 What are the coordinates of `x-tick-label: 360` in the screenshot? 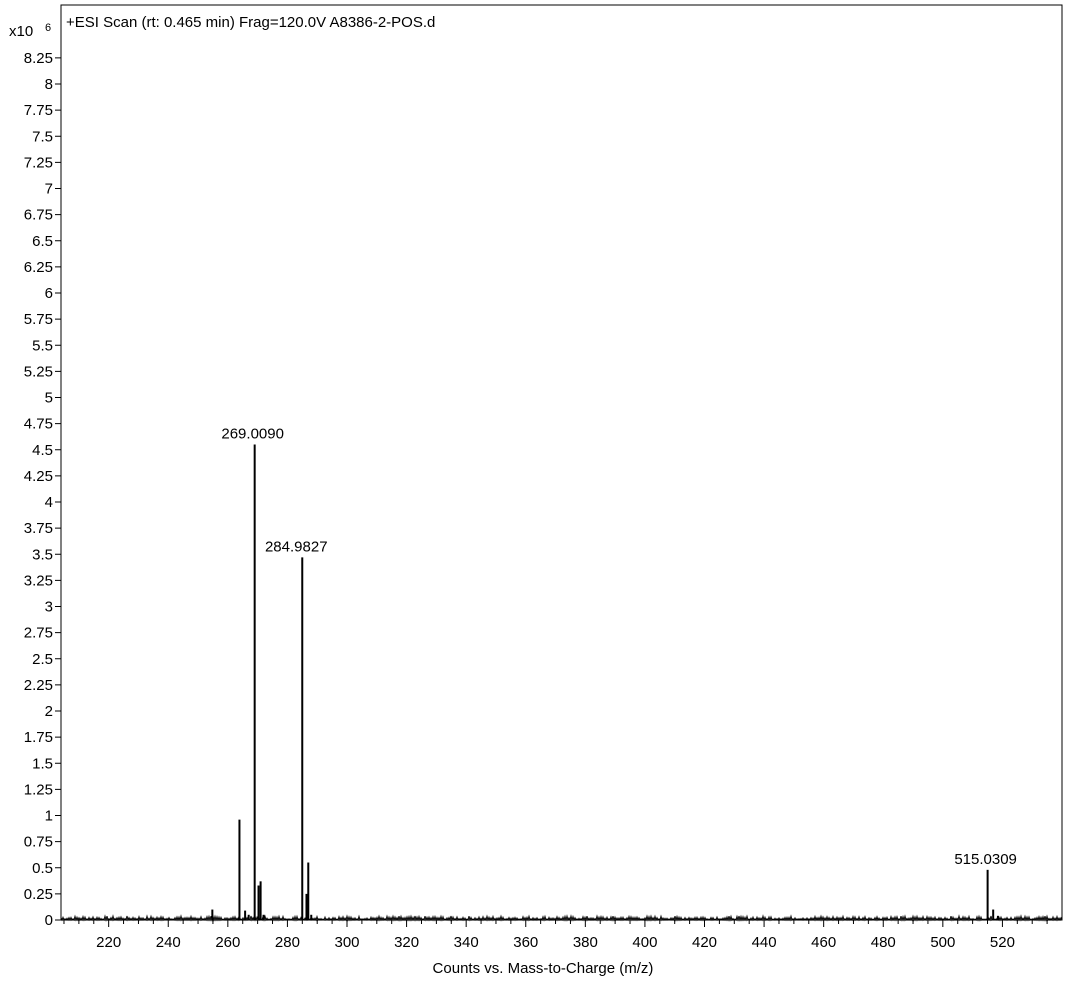 It's located at (525, 942).